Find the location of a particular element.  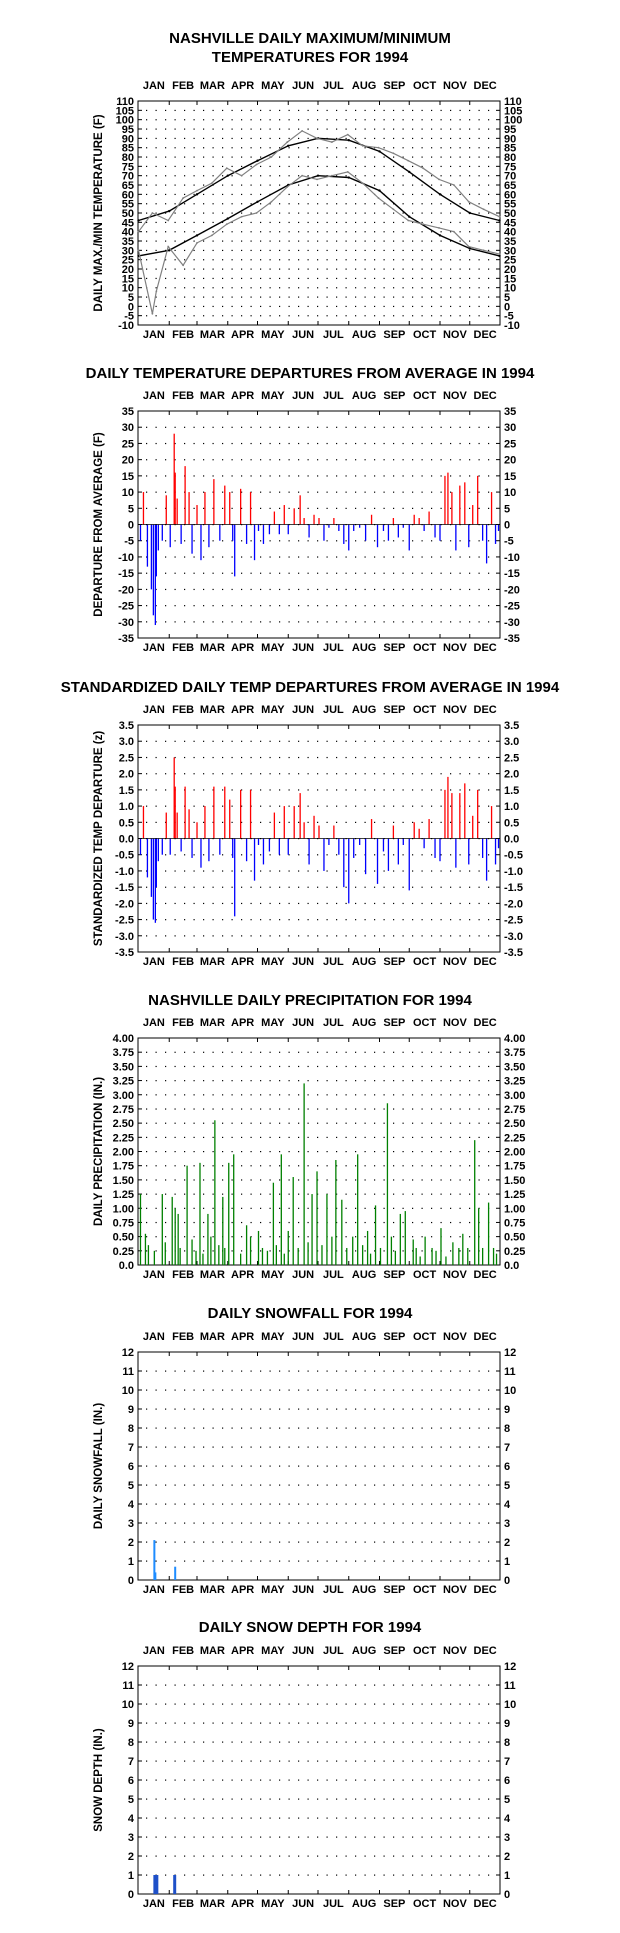

y-tick-label-right: 25 is located at coordinates (510, 261).